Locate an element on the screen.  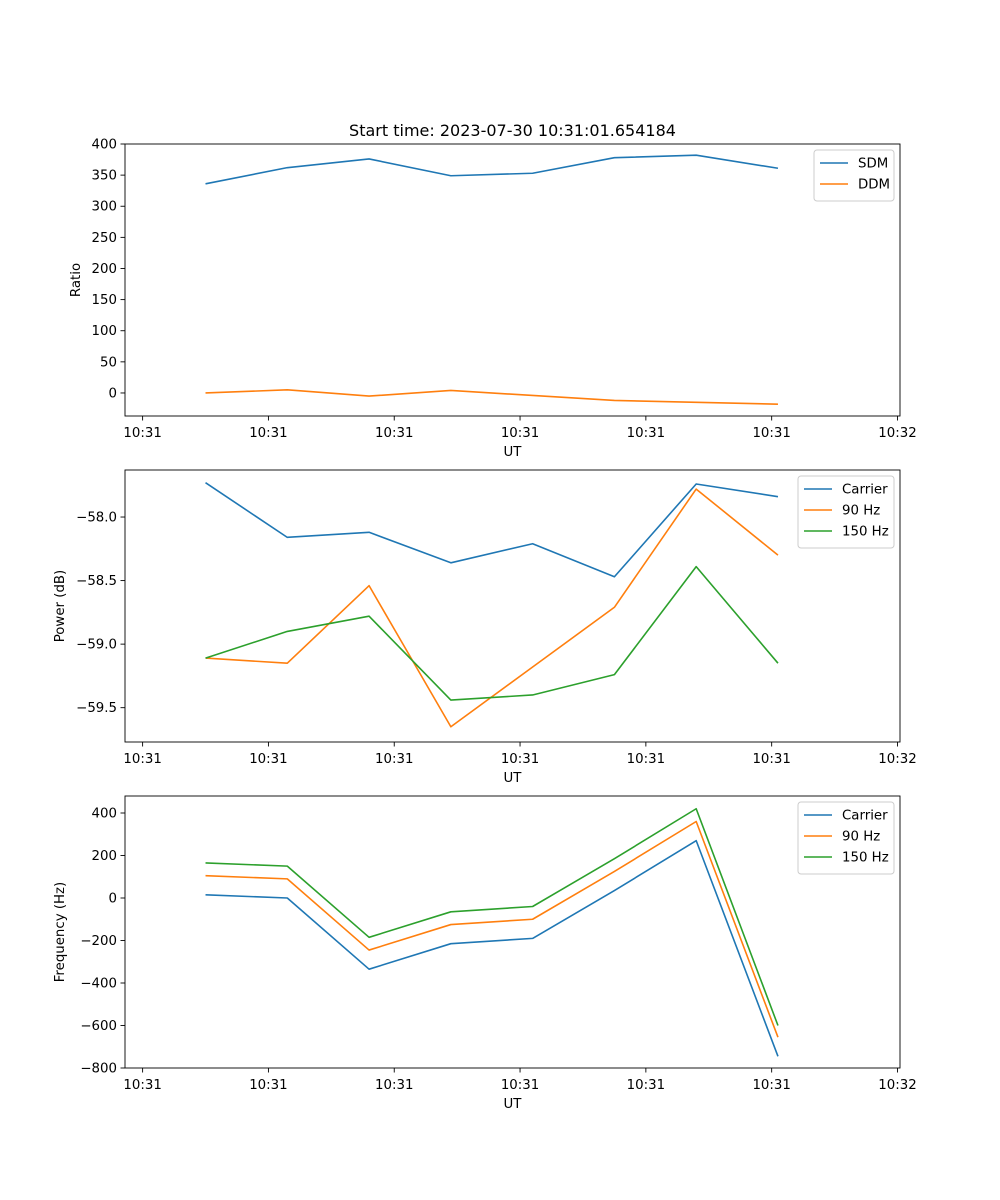
legend: SDM DDM is located at coordinates (854, 175).